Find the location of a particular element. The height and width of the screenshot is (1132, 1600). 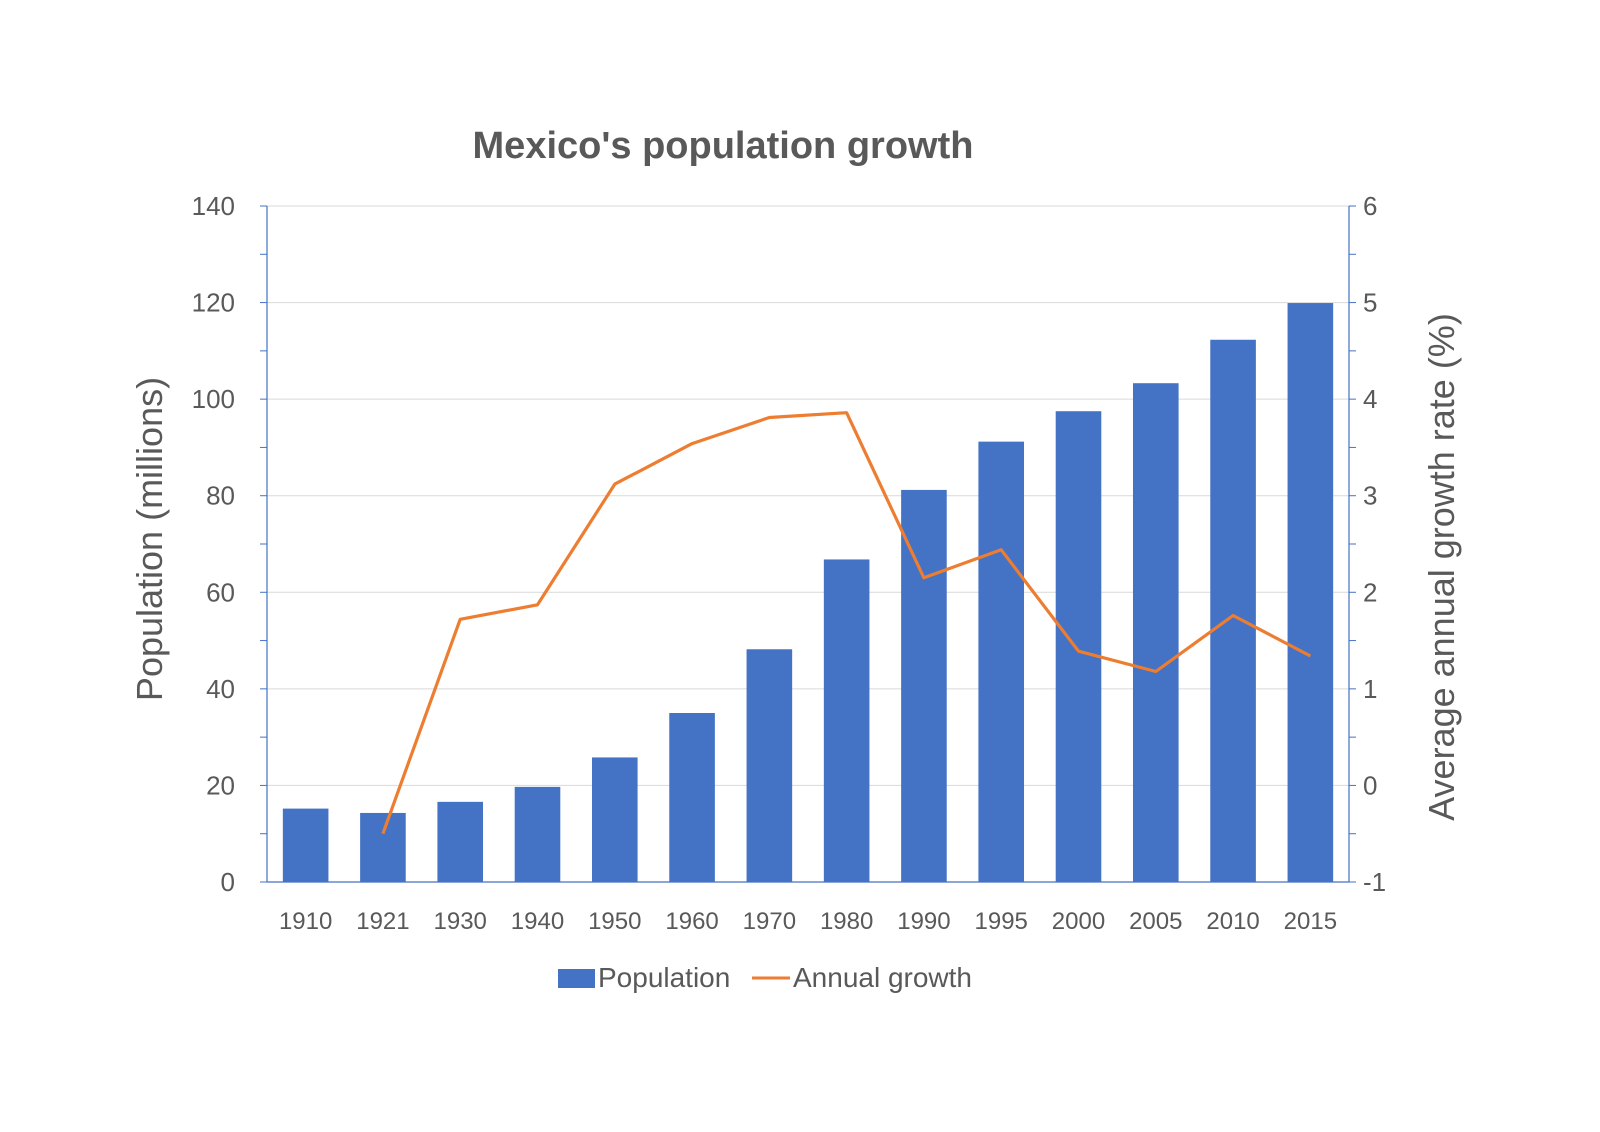

bar-1950 is located at coordinates (614, 819).